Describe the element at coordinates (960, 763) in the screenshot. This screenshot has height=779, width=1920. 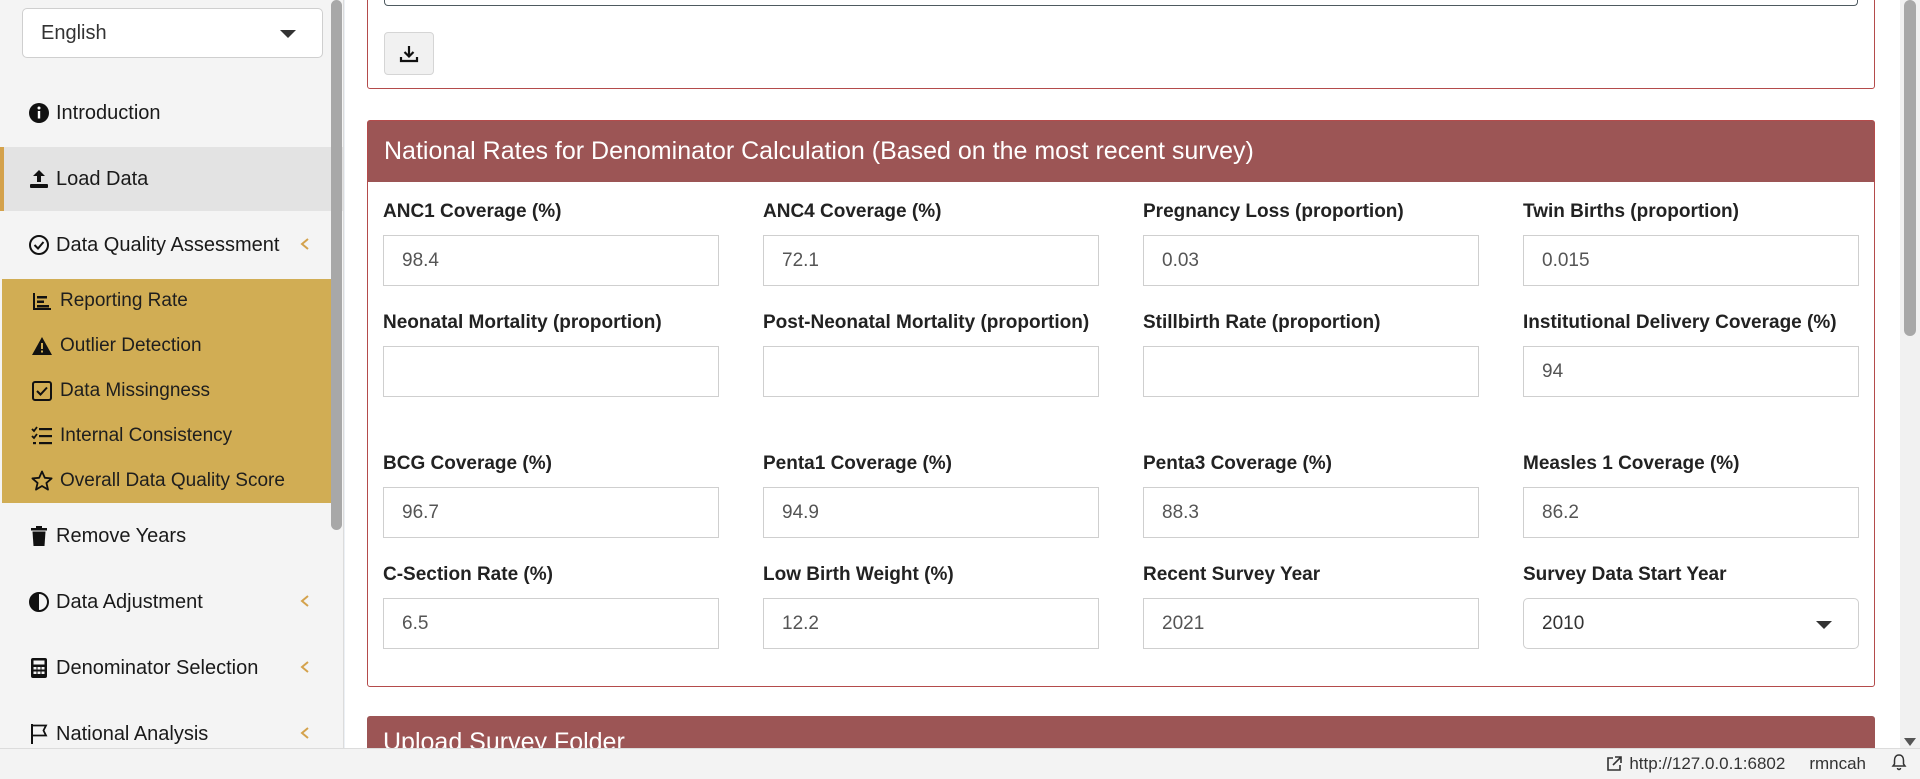
I see `status-bar: http://127.0.0.1:6802 rmncah` at that location.